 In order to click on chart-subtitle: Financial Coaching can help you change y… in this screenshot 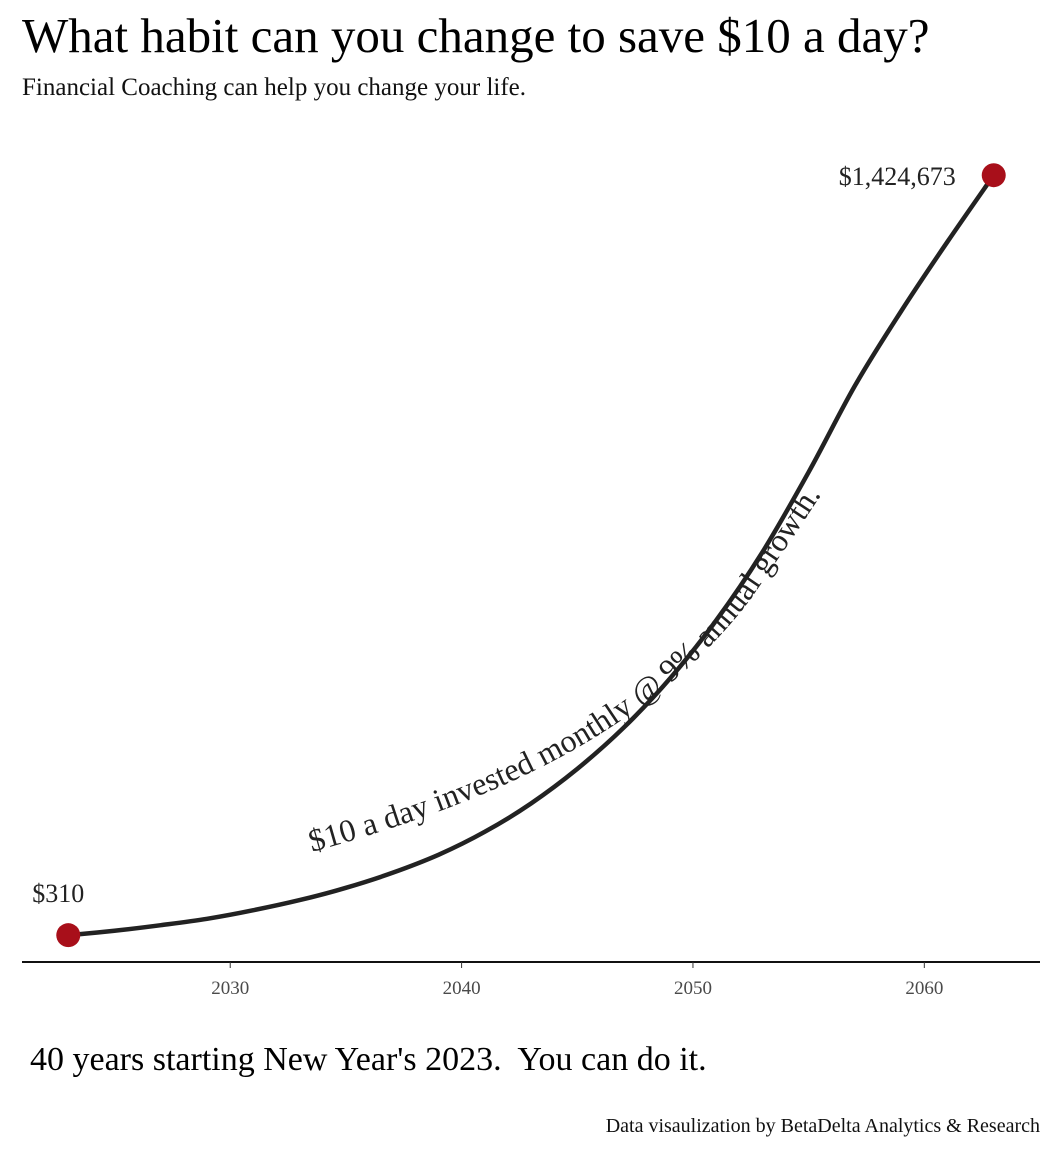, I will do `click(274, 87)`.